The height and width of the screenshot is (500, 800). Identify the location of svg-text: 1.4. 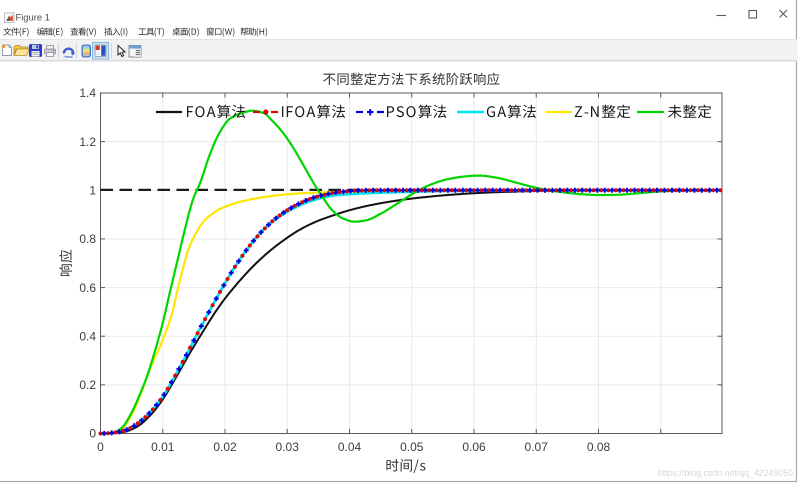
(87, 93).